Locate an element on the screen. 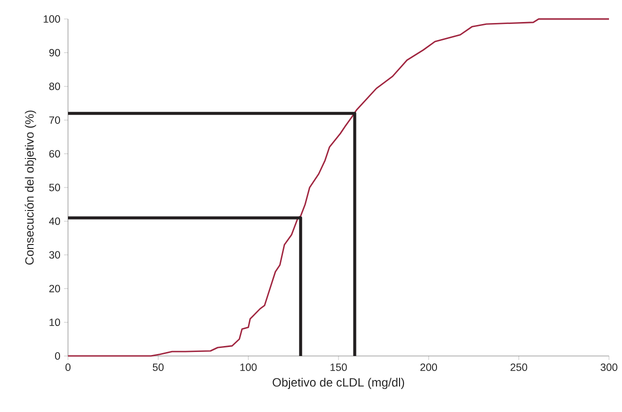  x-axis-title: Objetivo de cLDL (mg/dl) is located at coordinates (338, 384).